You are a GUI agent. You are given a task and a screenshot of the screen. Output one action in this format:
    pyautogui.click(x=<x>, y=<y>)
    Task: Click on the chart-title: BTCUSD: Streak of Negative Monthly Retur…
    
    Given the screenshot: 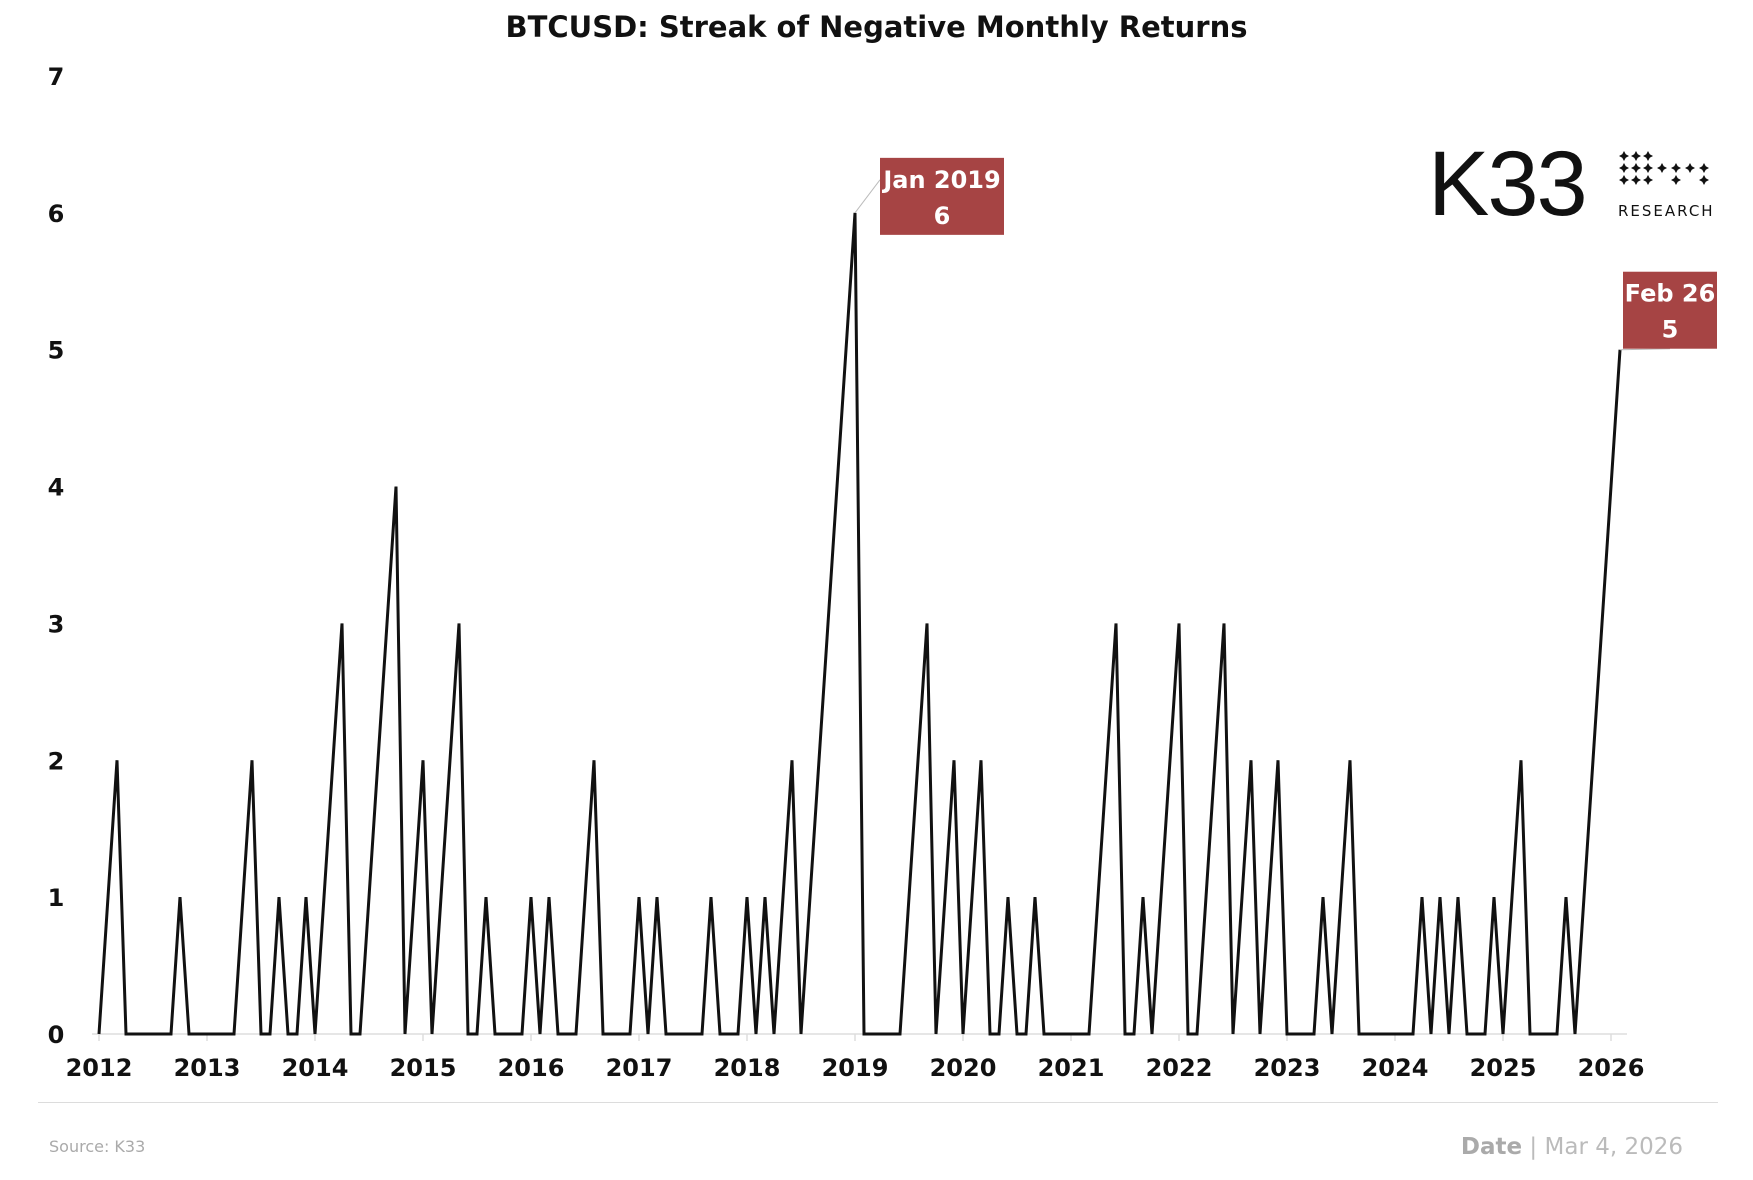 What is the action you would take?
    pyautogui.click(x=876, y=27)
    